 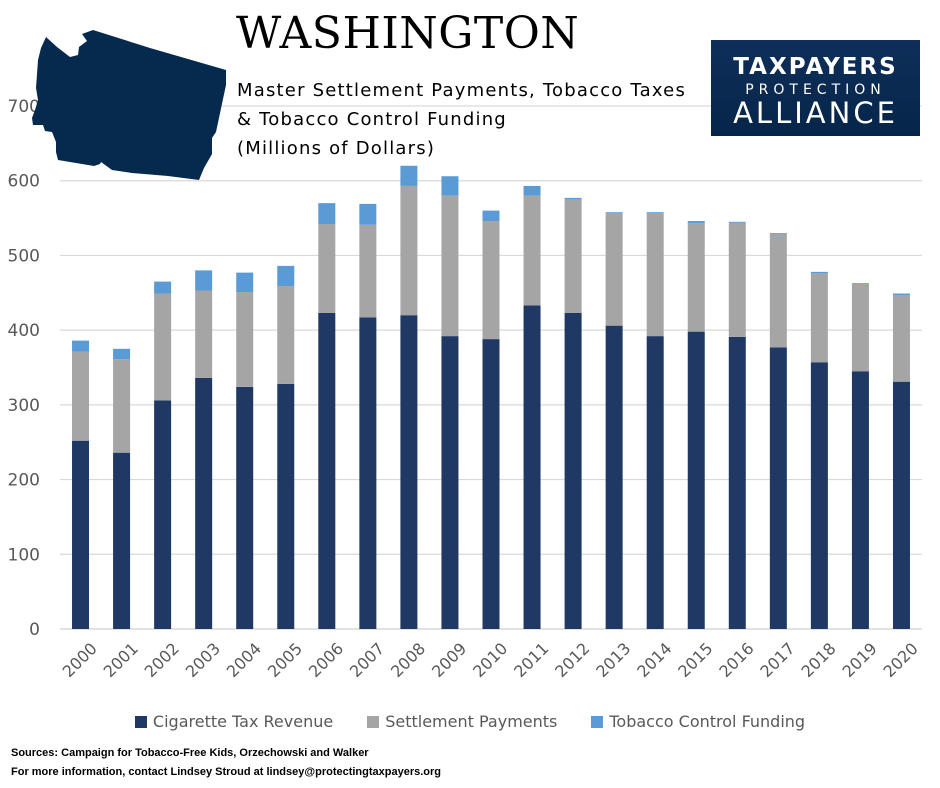 What do you see at coordinates (901, 505) in the screenshot?
I see `bar-cigarette-tax-2020` at bounding box center [901, 505].